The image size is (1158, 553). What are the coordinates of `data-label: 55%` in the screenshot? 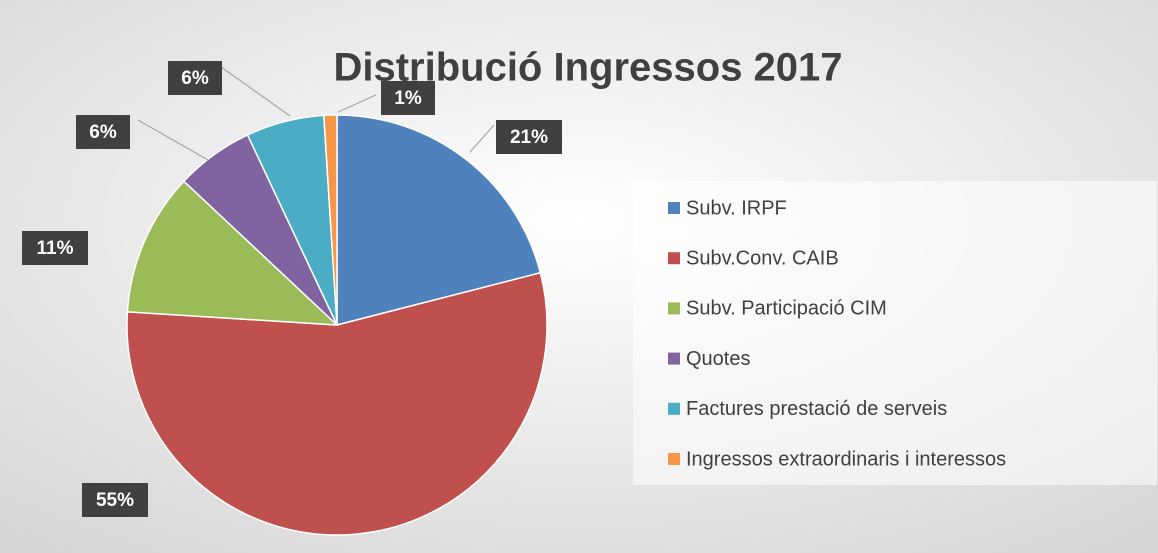 It's located at (115, 500).